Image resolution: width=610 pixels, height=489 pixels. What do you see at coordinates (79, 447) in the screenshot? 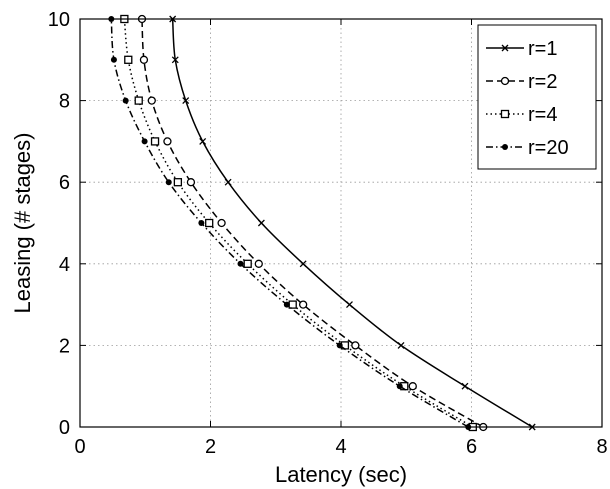
I see `x-tick-label: 0` at bounding box center [79, 447].